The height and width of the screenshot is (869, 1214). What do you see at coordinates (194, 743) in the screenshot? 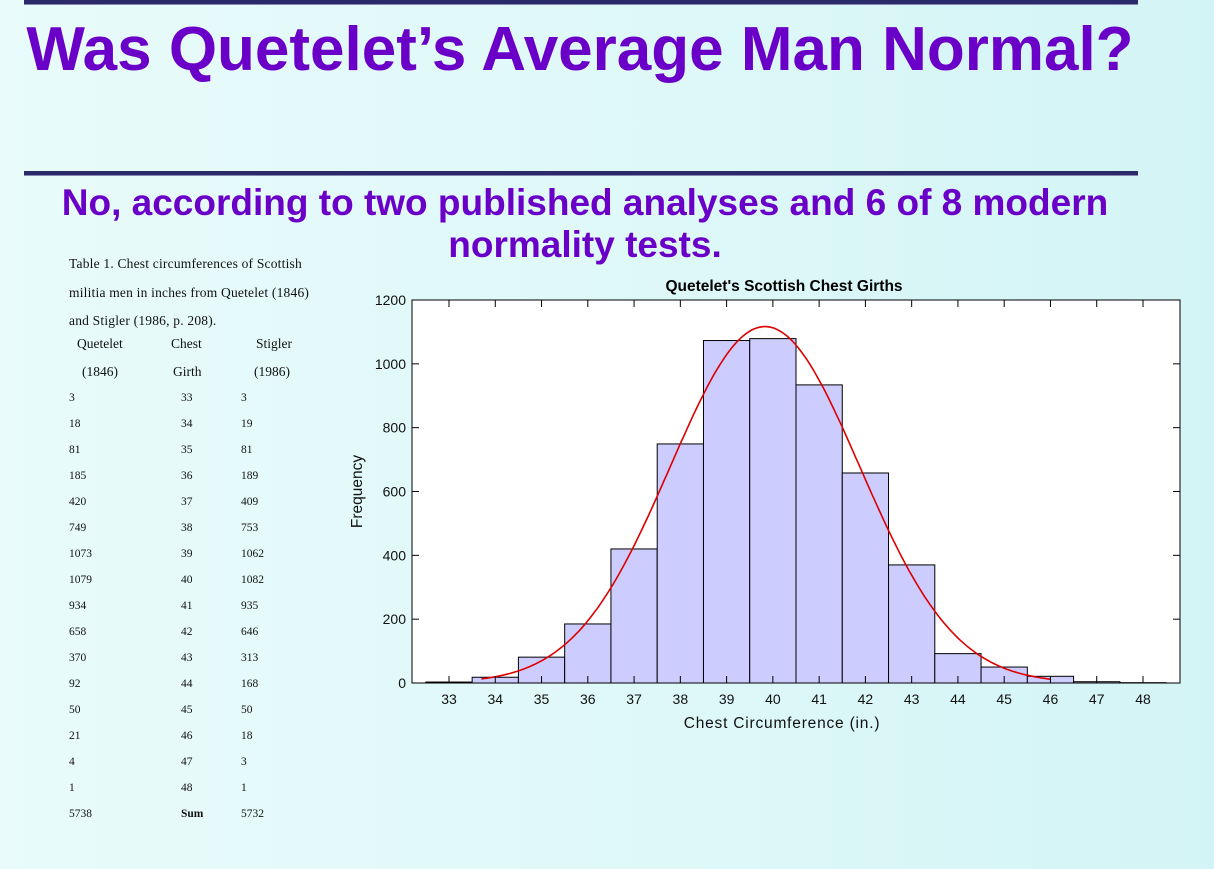
I see `table-row: 21 46 18` at bounding box center [194, 743].